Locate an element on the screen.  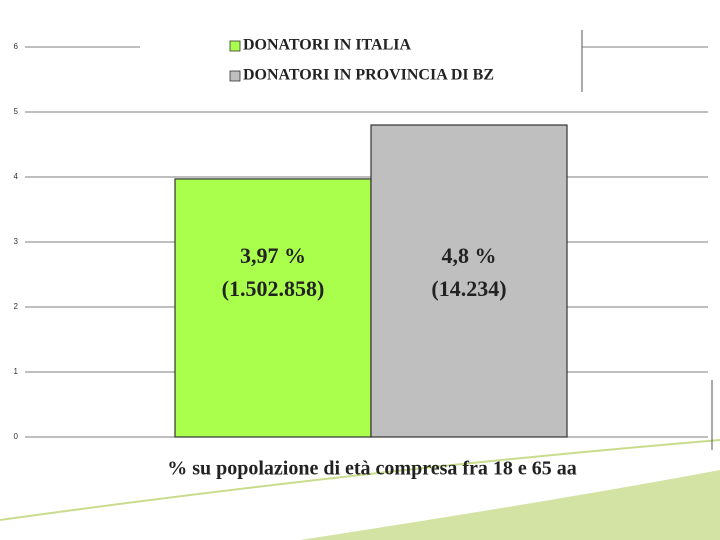
donor-label: (14.234) is located at coordinates (468, 288).